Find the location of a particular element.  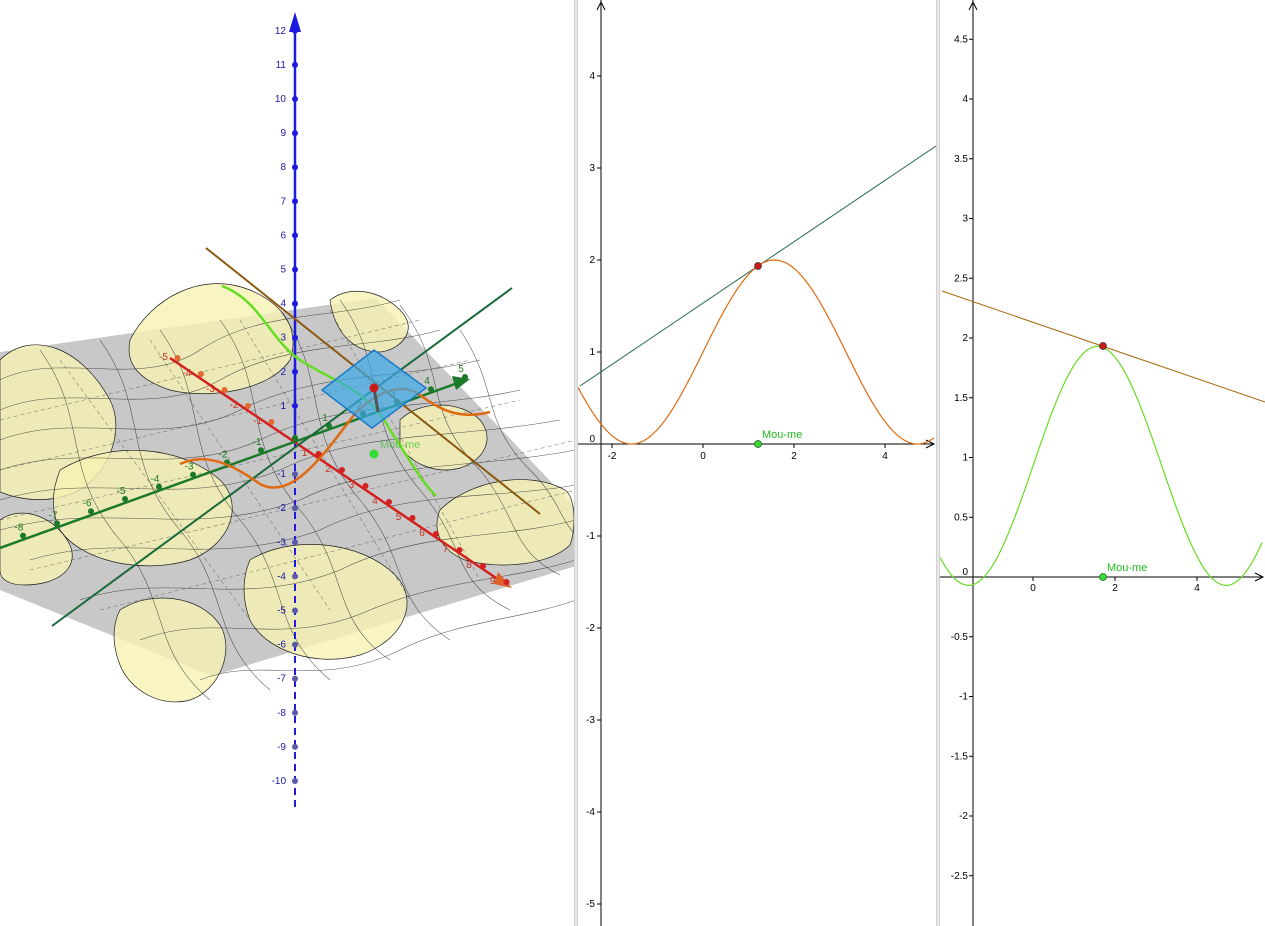

x-axis-ticks: -5 -4 -3 -2 -1 1 2 3 4 5 6 7 8 9 is located at coordinates (334, 469).